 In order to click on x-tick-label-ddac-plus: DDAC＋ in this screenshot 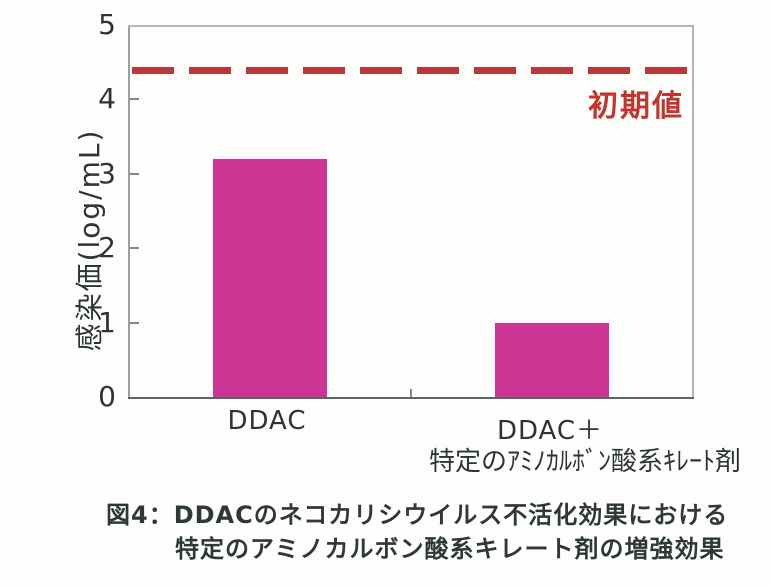, I will do `click(550, 431)`.